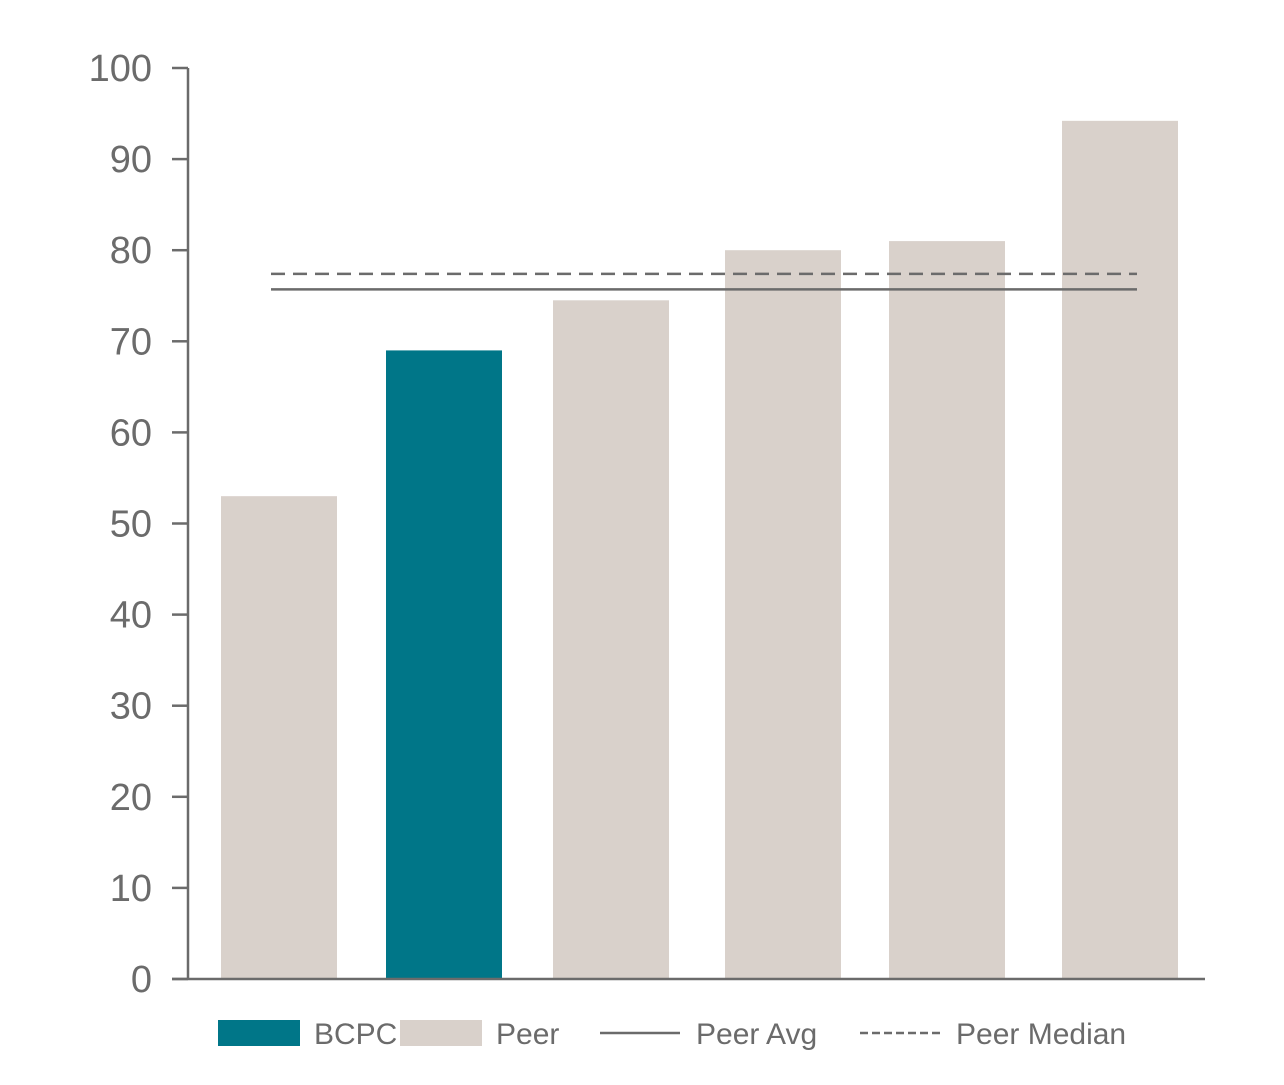 This screenshot has width=1284, height=1085. I want to click on y-tick-label-30: 30, so click(131, 707).